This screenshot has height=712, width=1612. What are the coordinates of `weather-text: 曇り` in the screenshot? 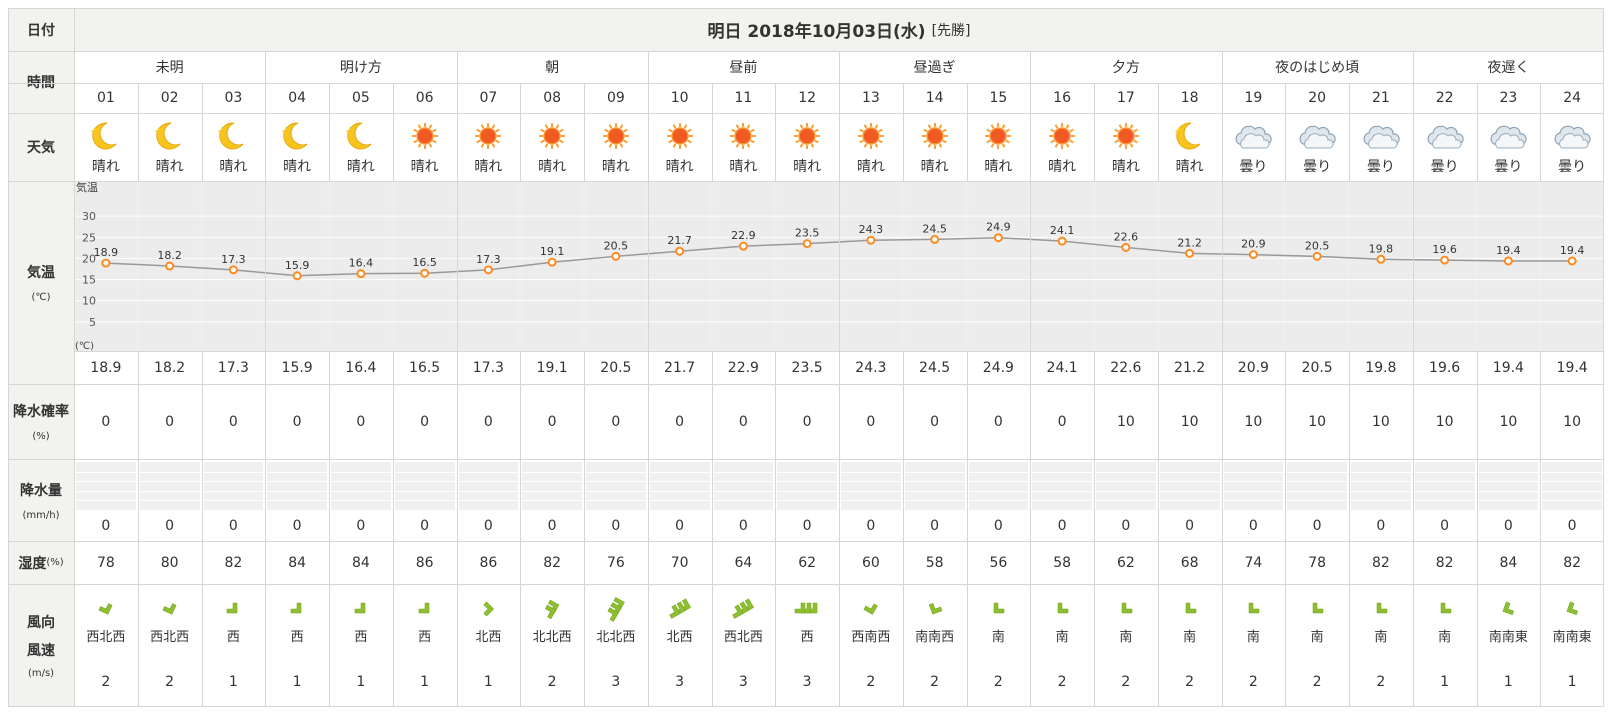 It's located at (1380, 167).